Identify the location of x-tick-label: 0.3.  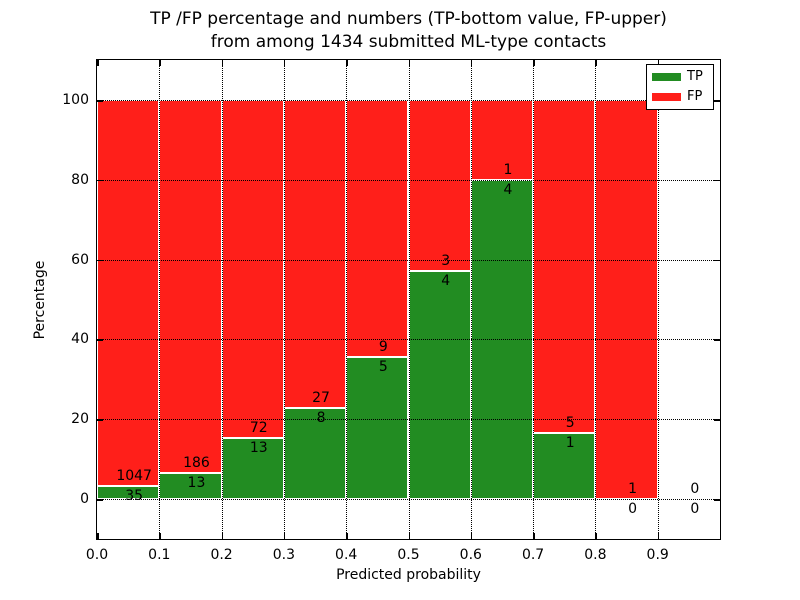
(284, 555).